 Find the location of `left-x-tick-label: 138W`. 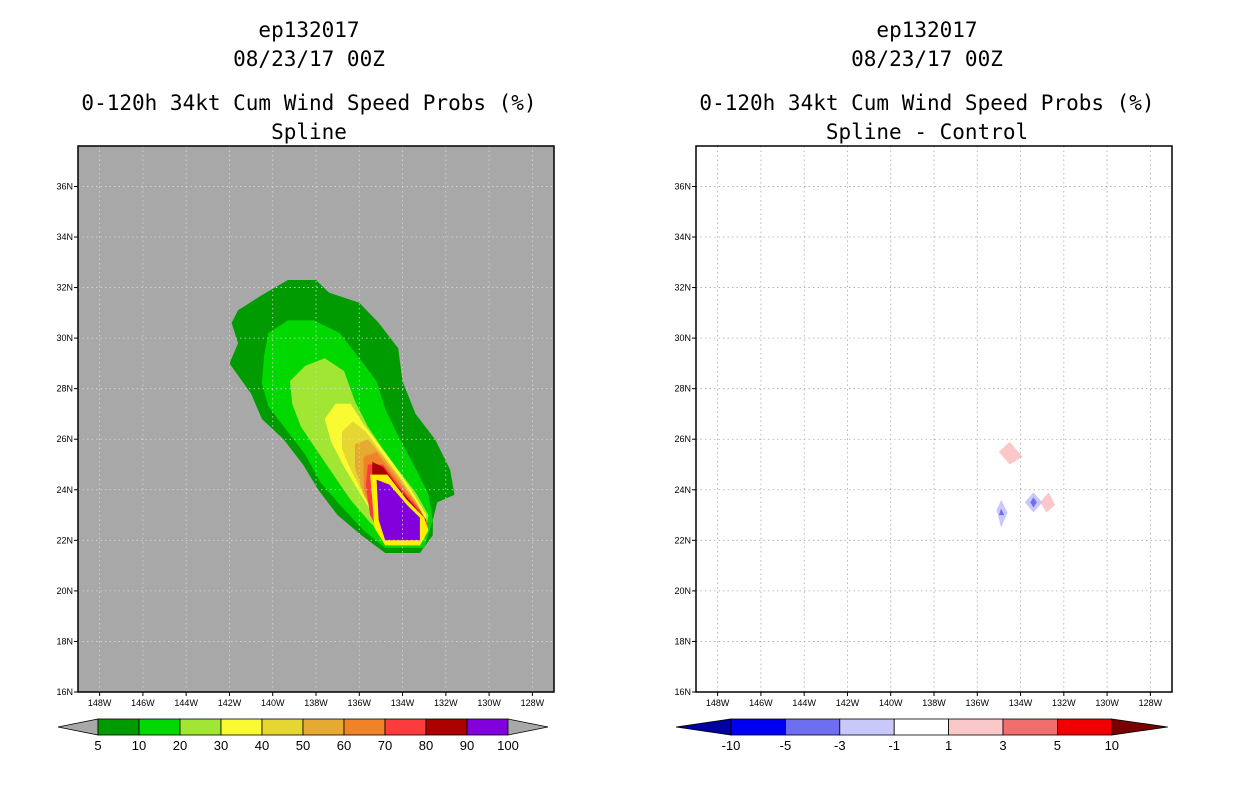

left-x-tick-label: 138W is located at coordinates (316, 703).